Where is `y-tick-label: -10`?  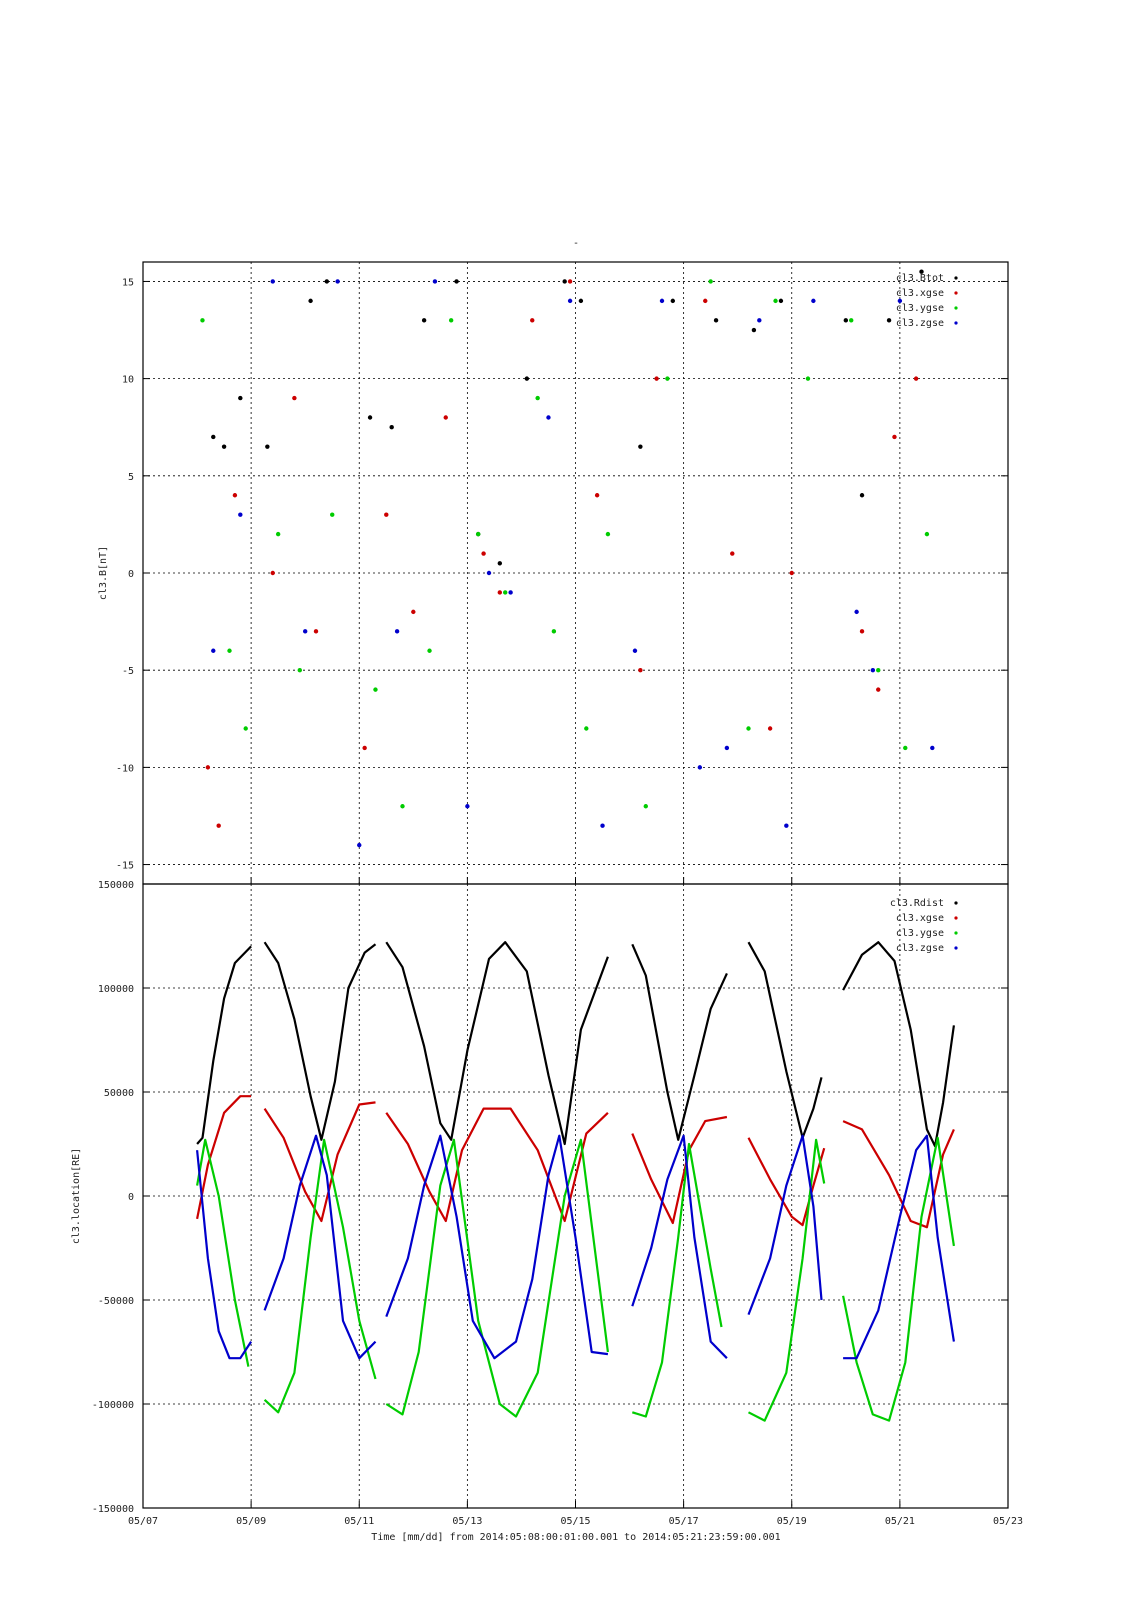
y-tick-label: -10 is located at coordinates (125, 768).